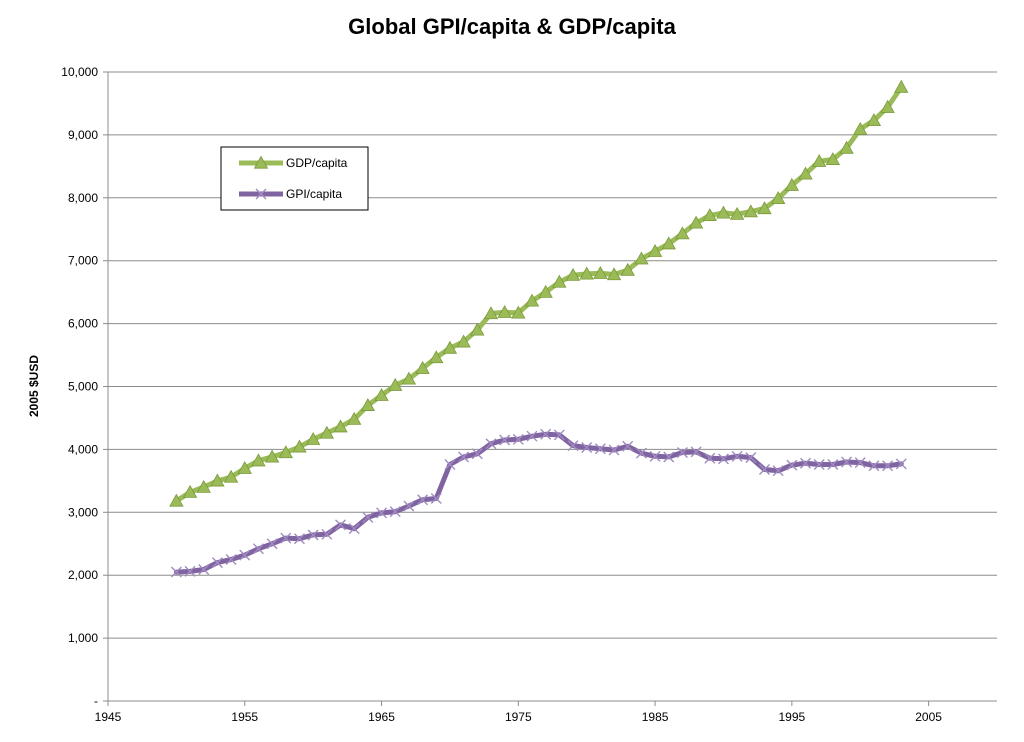  Describe the element at coordinates (538, 503) in the screenshot. I see `series-line` at that location.